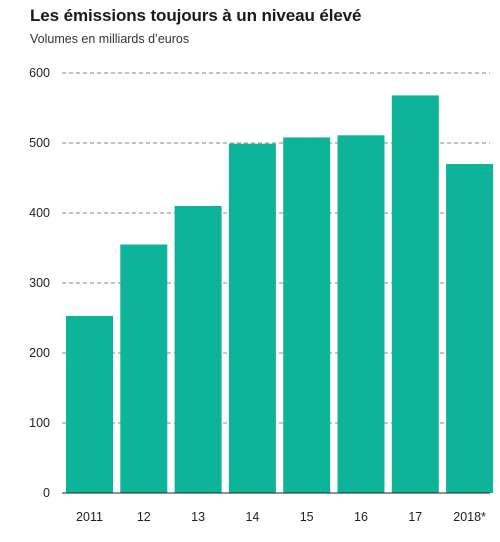 The height and width of the screenshot is (542, 500). Describe the element at coordinates (39, 213) in the screenshot. I see `y-tick-label-400: 400` at that location.